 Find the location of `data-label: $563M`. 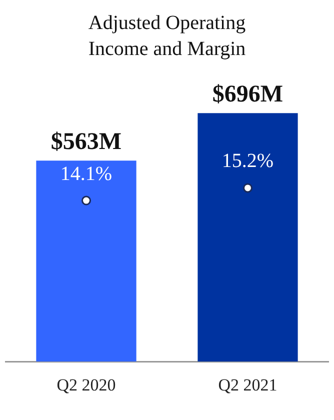

data-label: $563M is located at coordinates (86, 141).